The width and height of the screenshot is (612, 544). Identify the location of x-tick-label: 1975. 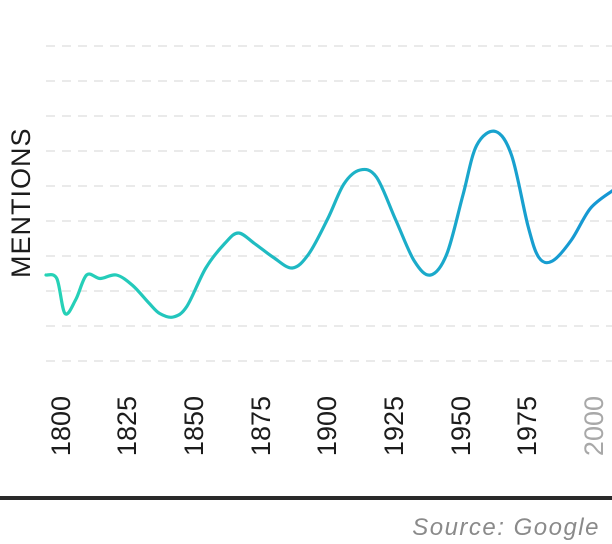
(527, 426).